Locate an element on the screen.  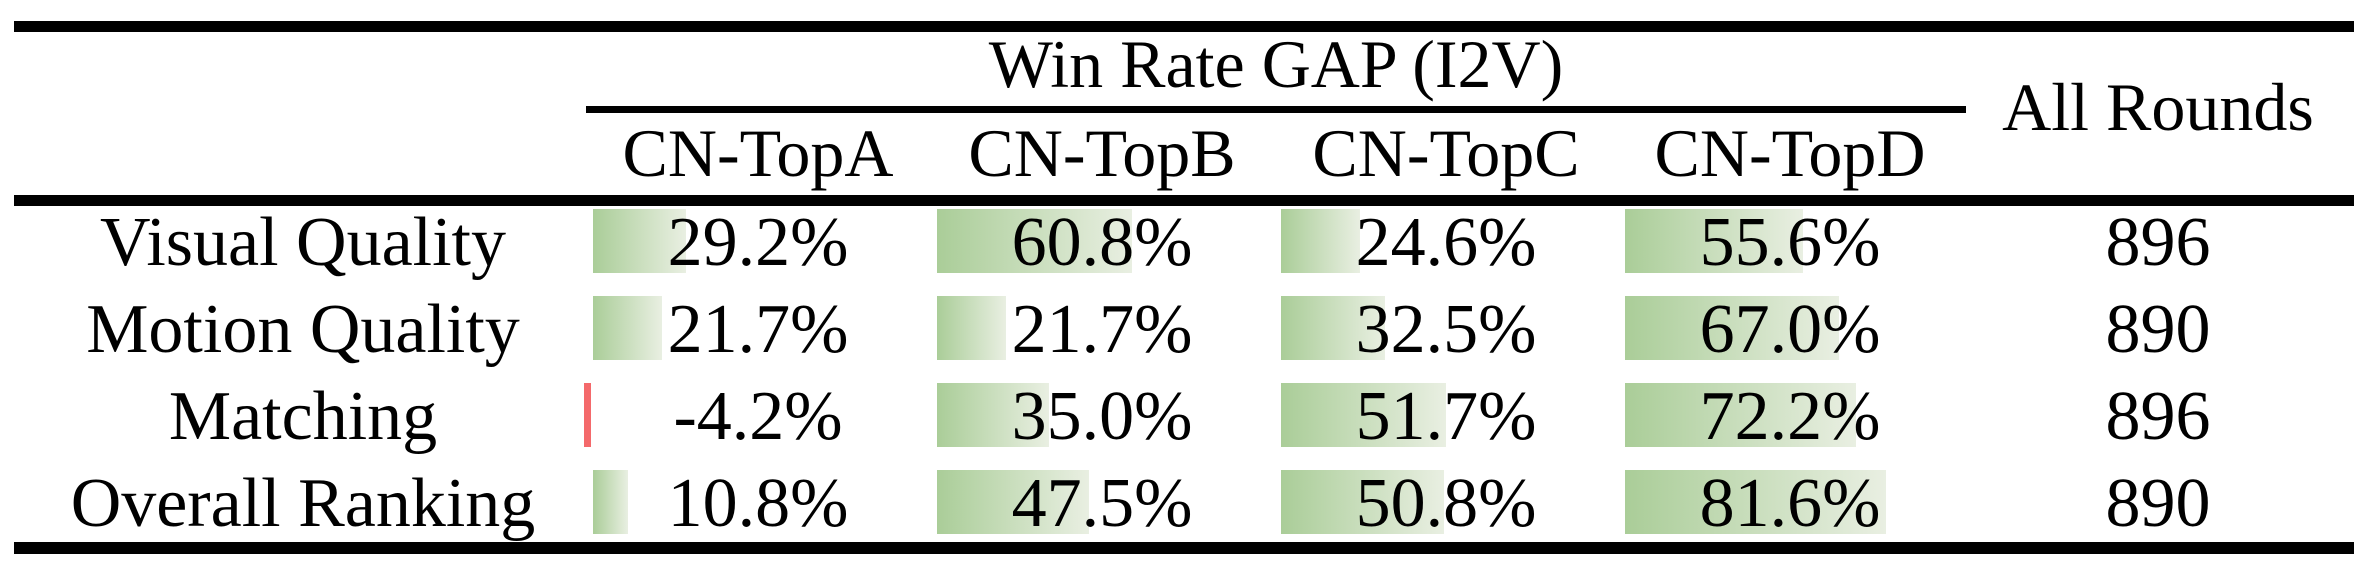
cell-value: 35.0% is located at coordinates (1102, 416).